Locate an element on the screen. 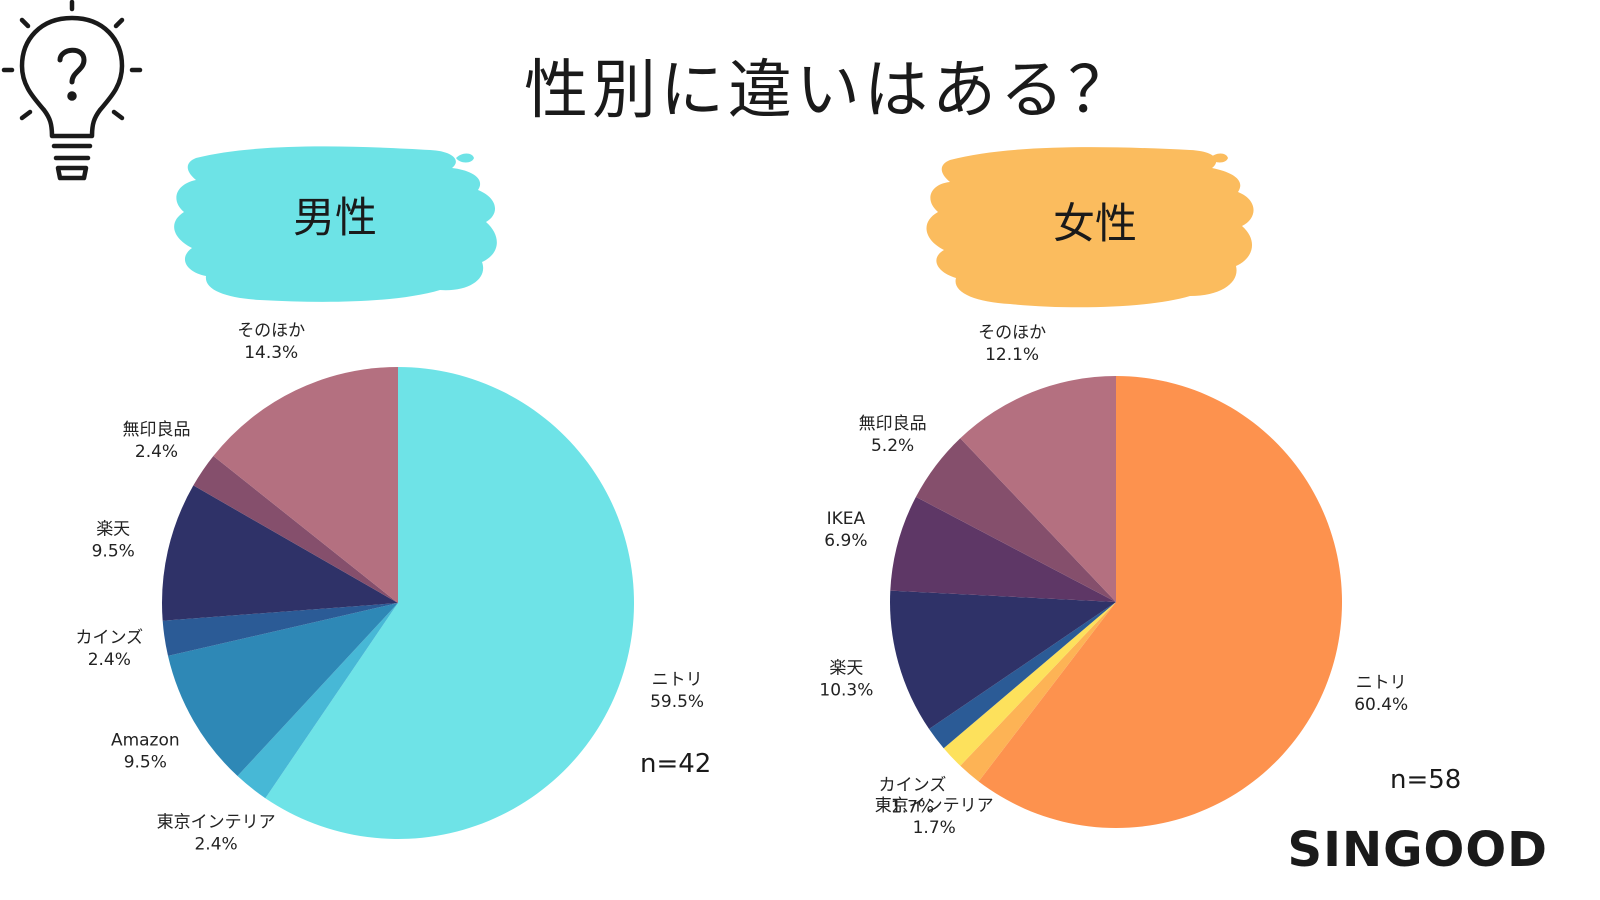 Image resolution: width=1600 pixels, height=900 pixels. female-slice-label-2: カインズ 1.7% is located at coordinates (913, 796).